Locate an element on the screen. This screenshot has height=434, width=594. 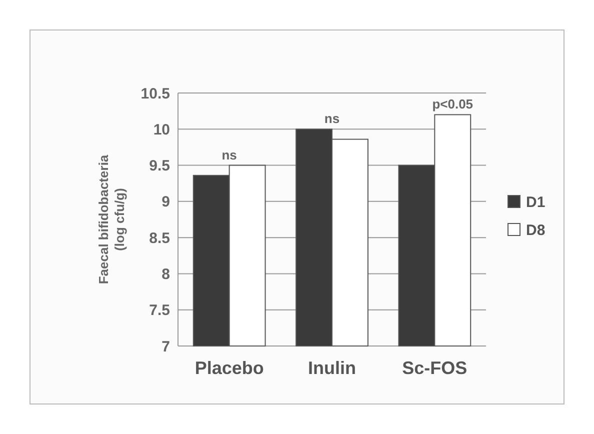
y-tick-label: 8 is located at coordinates (166, 274).